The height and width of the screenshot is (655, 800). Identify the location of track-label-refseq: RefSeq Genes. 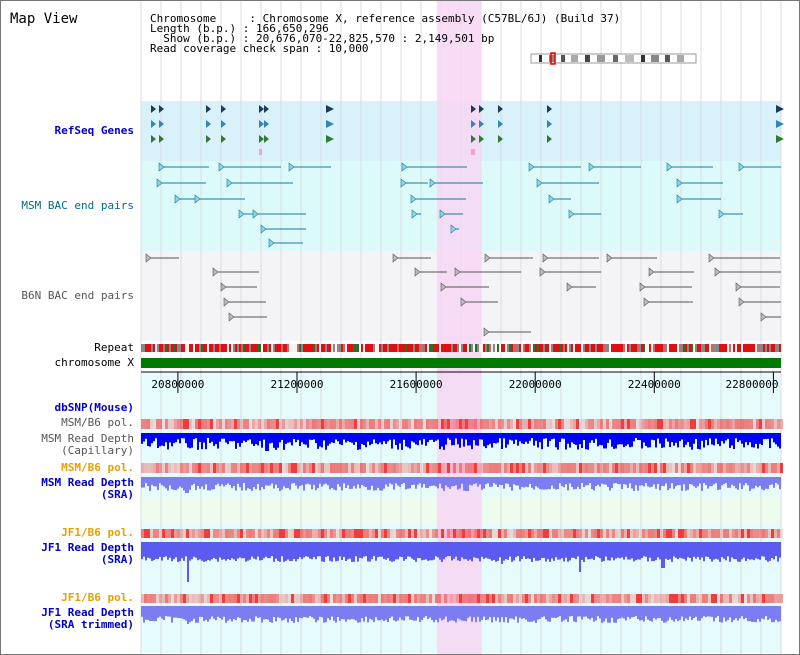
(94, 130).